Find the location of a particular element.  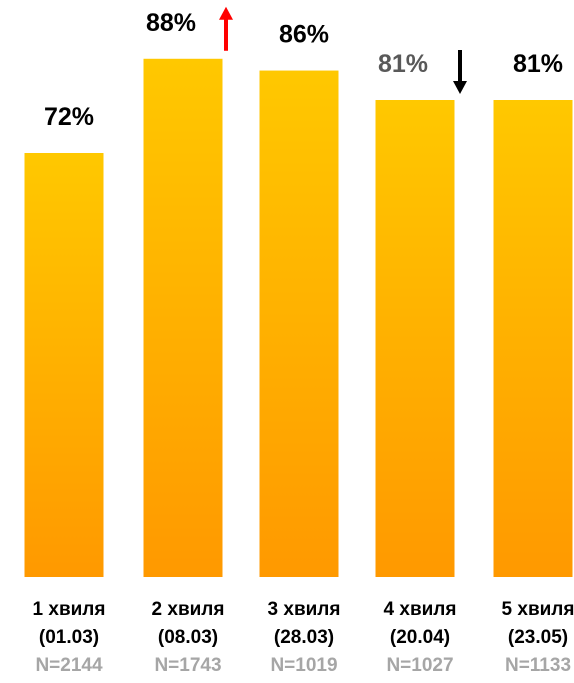

sample-size-3: N=1019 is located at coordinates (303, 665).